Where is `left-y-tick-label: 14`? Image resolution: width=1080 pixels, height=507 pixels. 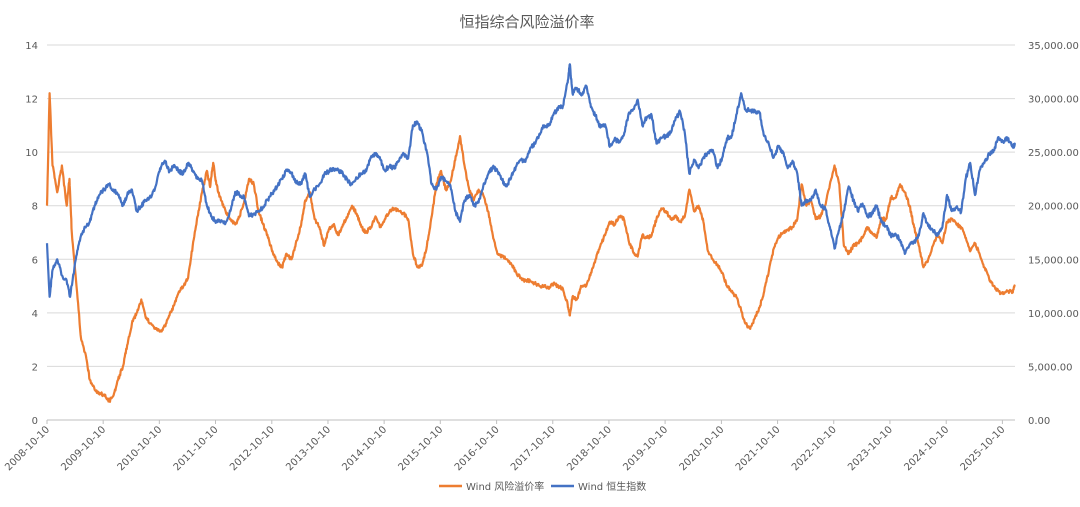 left-y-tick-label: 14 is located at coordinates (31, 46).